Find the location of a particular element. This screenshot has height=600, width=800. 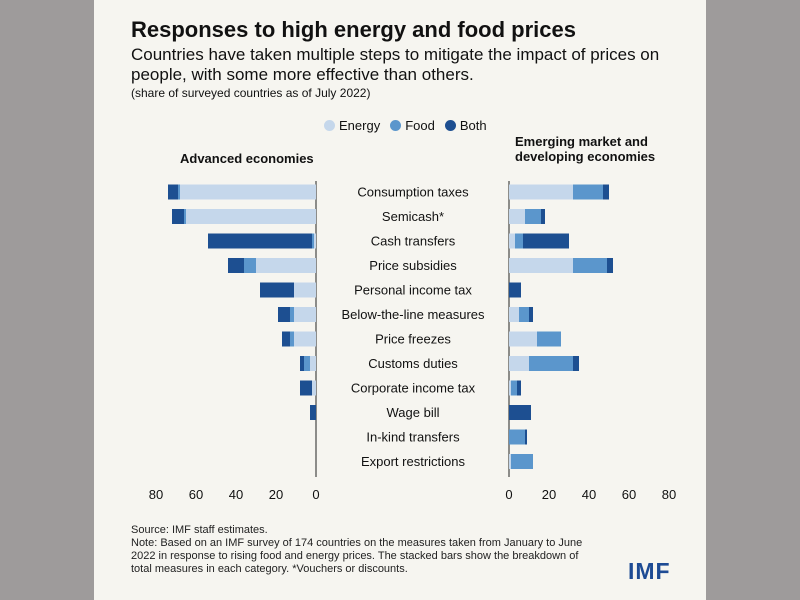

category-label-6: Price freezes is located at coordinates (413, 339).